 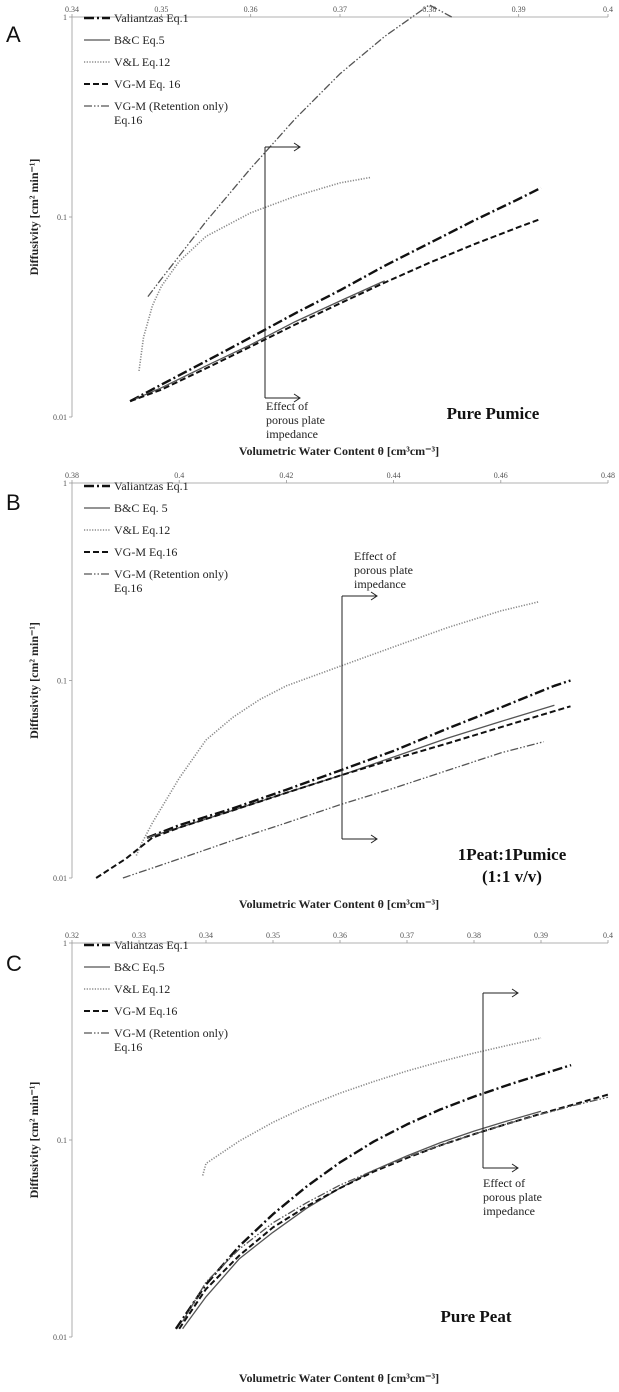 I want to click on x-tick-label: 0.46, so click(x=501, y=475).